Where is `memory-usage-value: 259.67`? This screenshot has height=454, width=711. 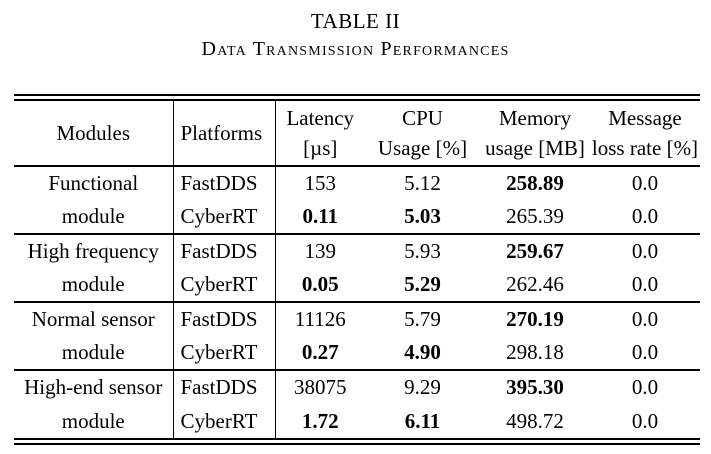 memory-usage-value: 259.67 is located at coordinates (535, 251).